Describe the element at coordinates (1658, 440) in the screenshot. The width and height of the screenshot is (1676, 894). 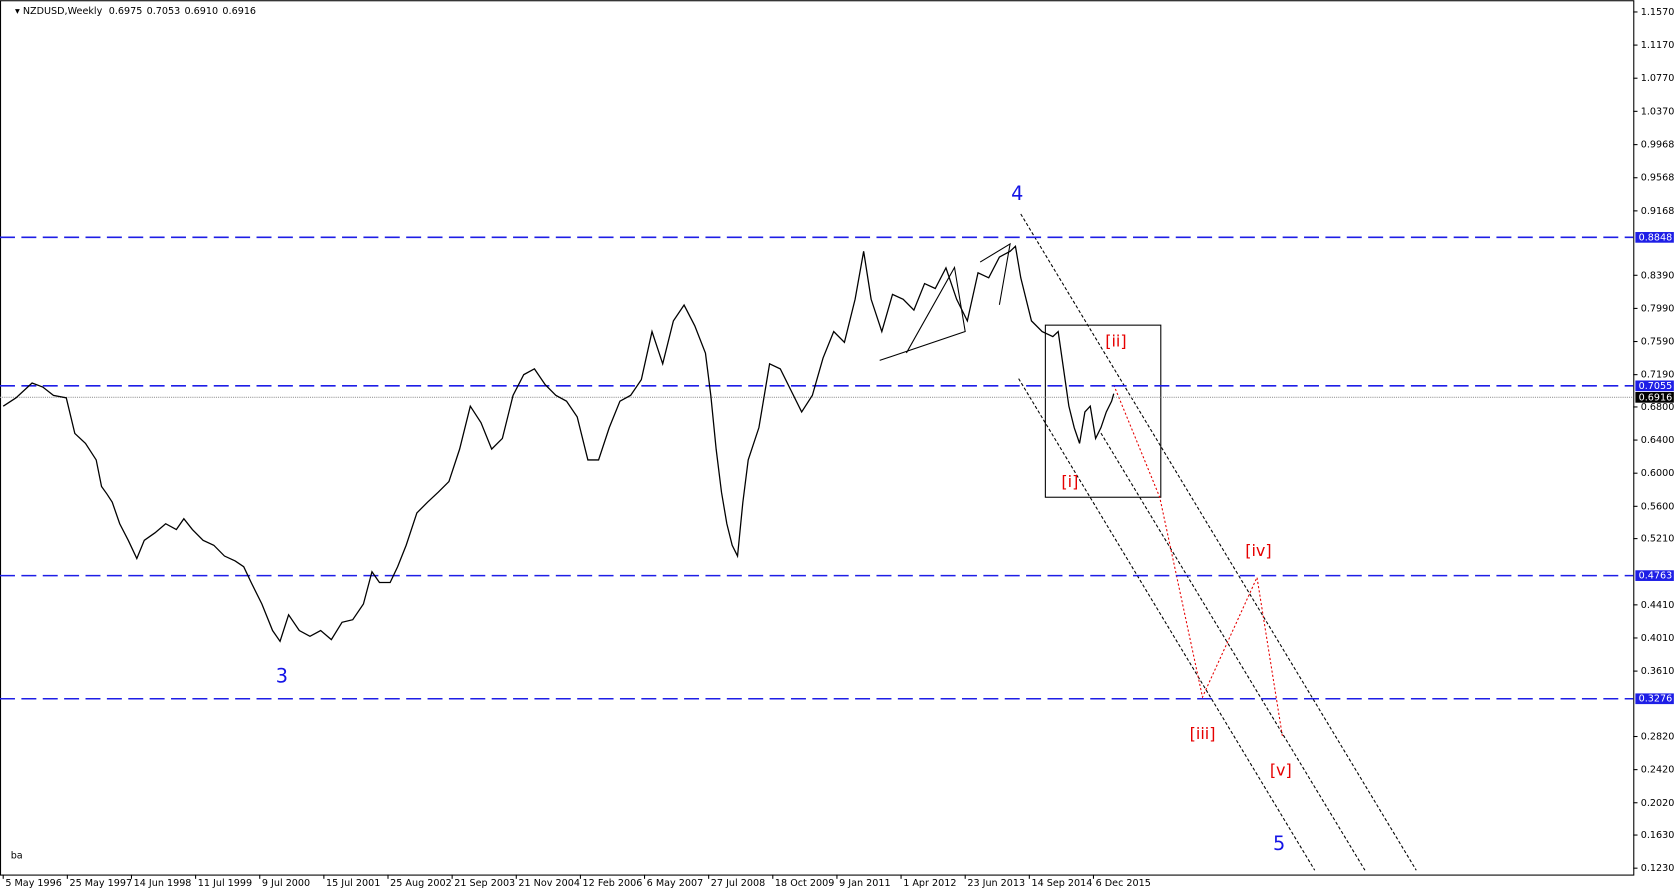
I see `y-tick-label: 0.6400` at that location.